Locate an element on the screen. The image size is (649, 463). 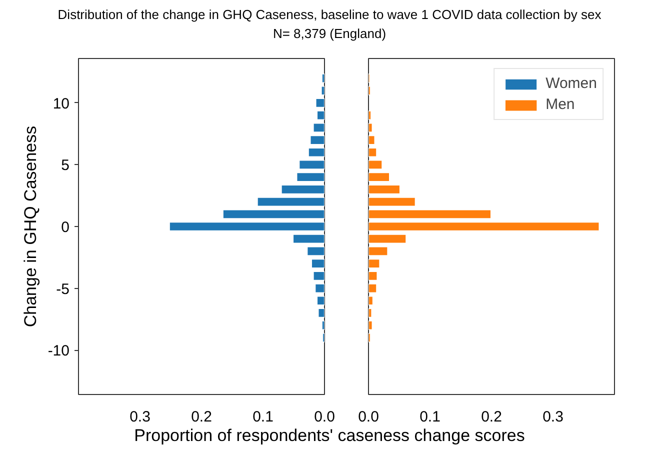
y-axis-title: Change in GHQ Caseness is located at coordinates (30, 227).